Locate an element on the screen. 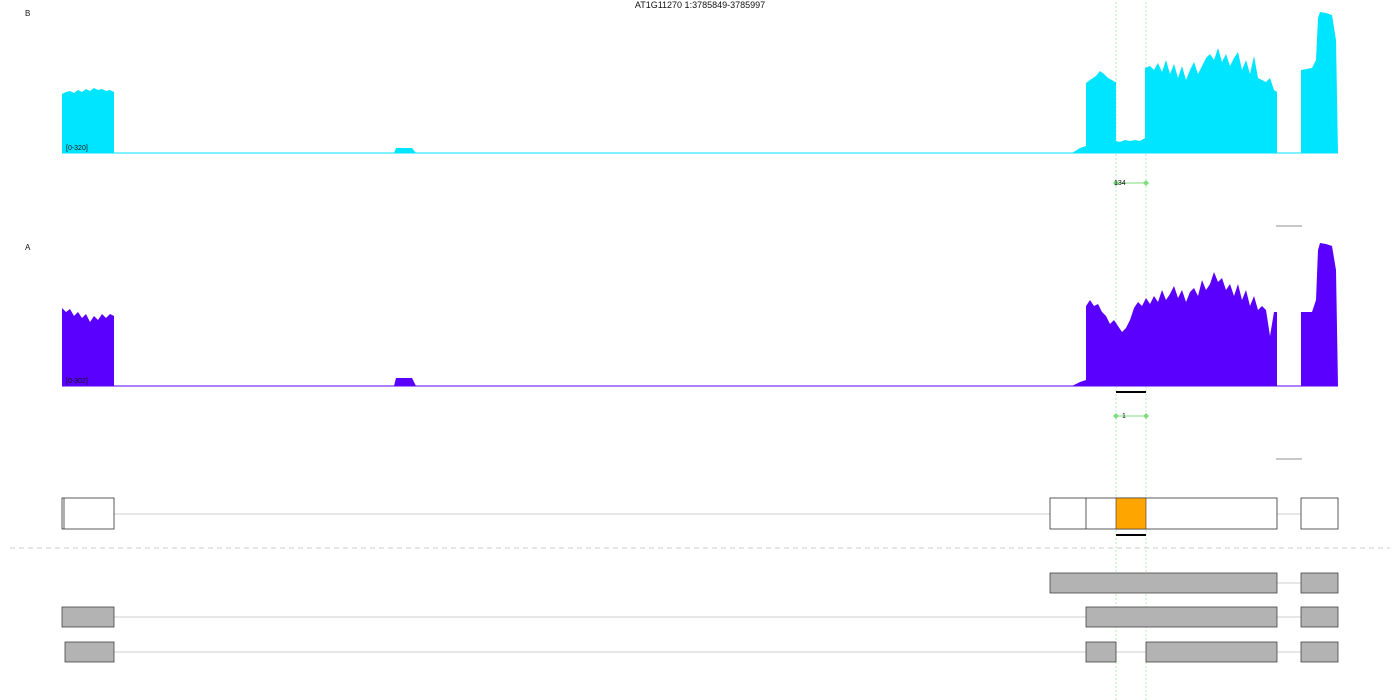  panel-a-range-label: [0-302] is located at coordinates (77, 381).